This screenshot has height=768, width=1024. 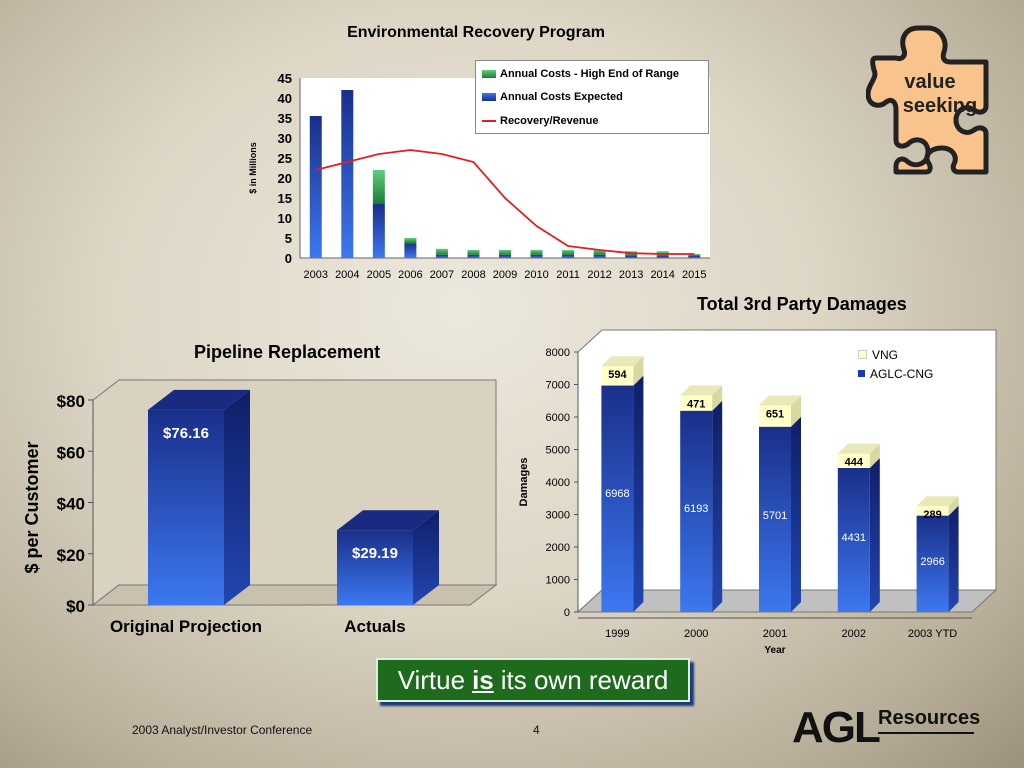 What do you see at coordinates (473, 275) in the screenshot?
I see `env-x-tick: 2008` at bounding box center [473, 275].